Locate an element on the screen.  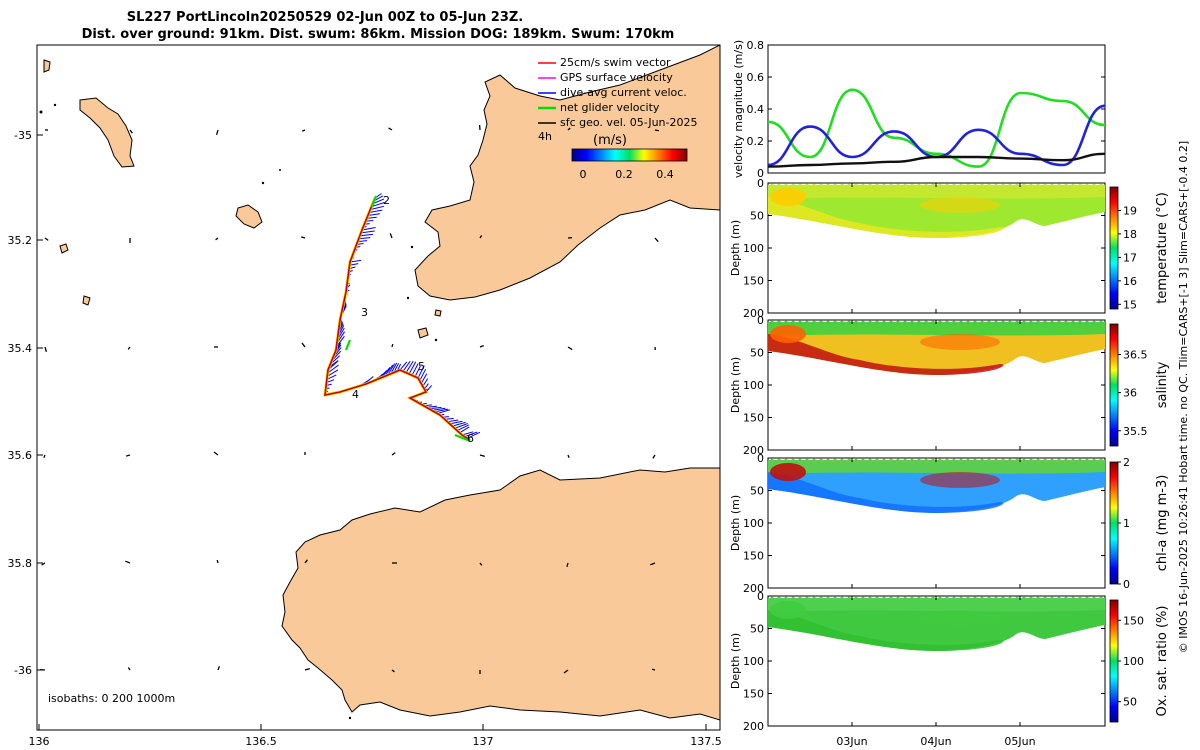
time-tick-2: 05Jun is located at coordinates (1019, 741).